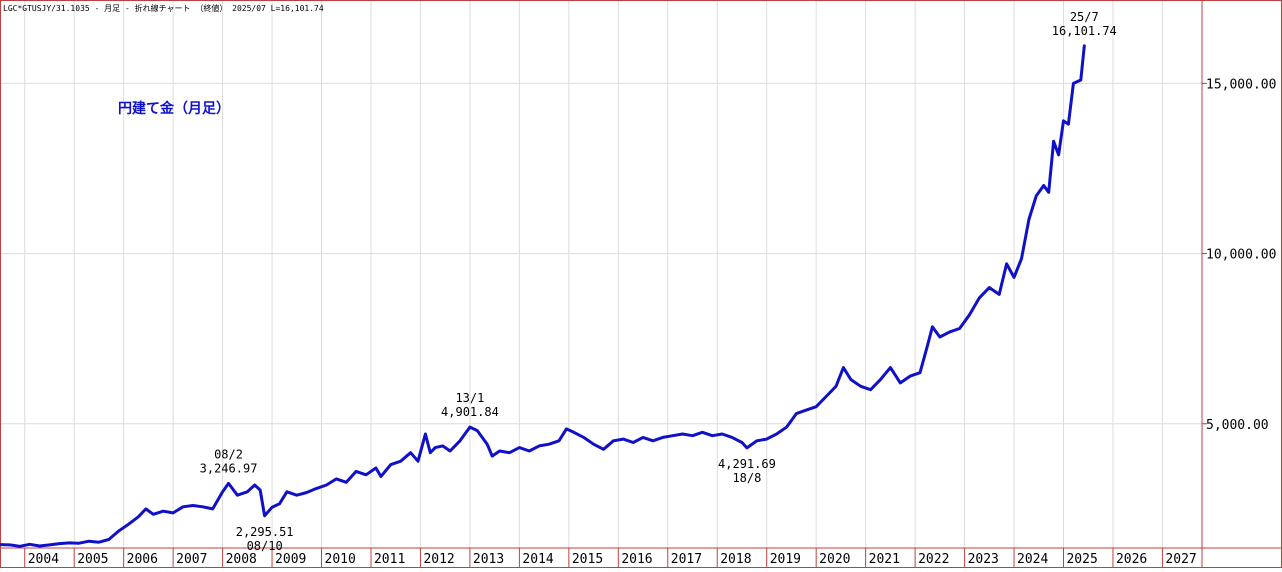 This screenshot has width=1282, height=572. I want to click on x-tick-label: 2005, so click(92, 559).